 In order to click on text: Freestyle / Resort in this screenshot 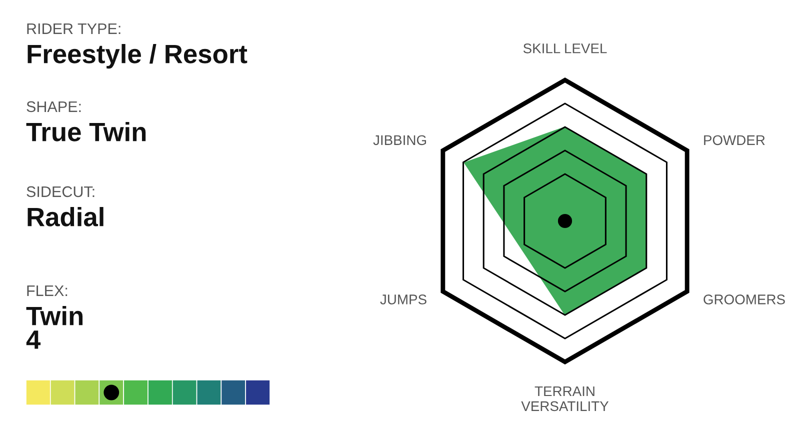, I will do `click(138, 56)`.